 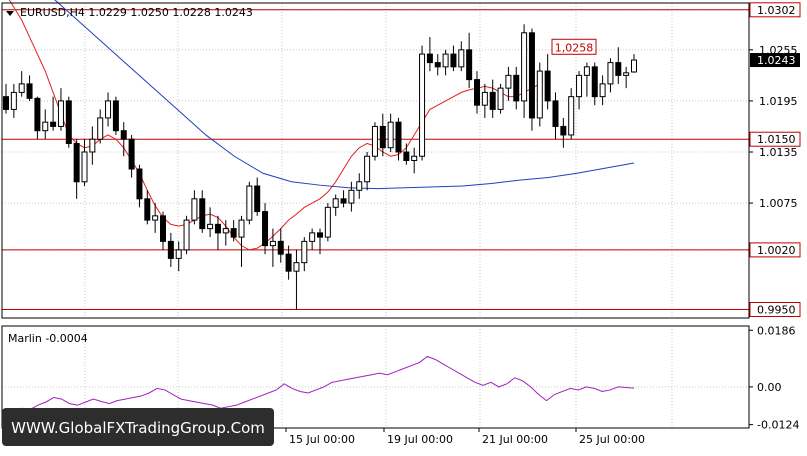 What do you see at coordinates (10, 13) in the screenshot?
I see `menu-triangle-icon` at bounding box center [10, 13].